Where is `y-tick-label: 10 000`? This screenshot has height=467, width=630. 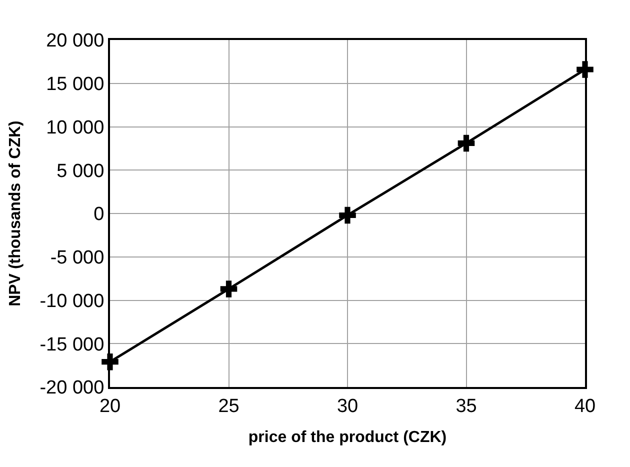 y-tick-label: 10 000 is located at coordinates (75, 127).